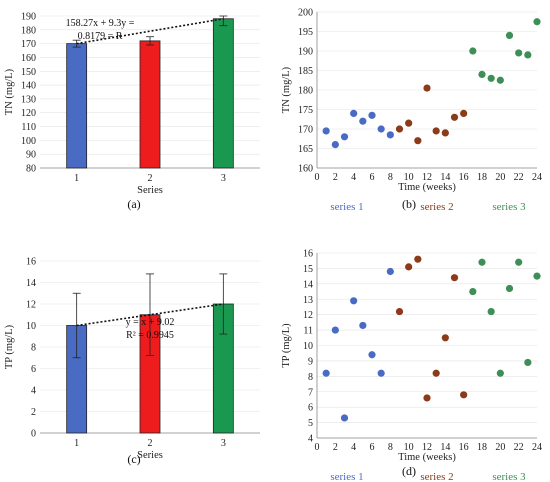 Image resolution: width=550 pixels, height=482 pixels. I want to click on chart-d-xtick-label: 0, so click(317, 447).